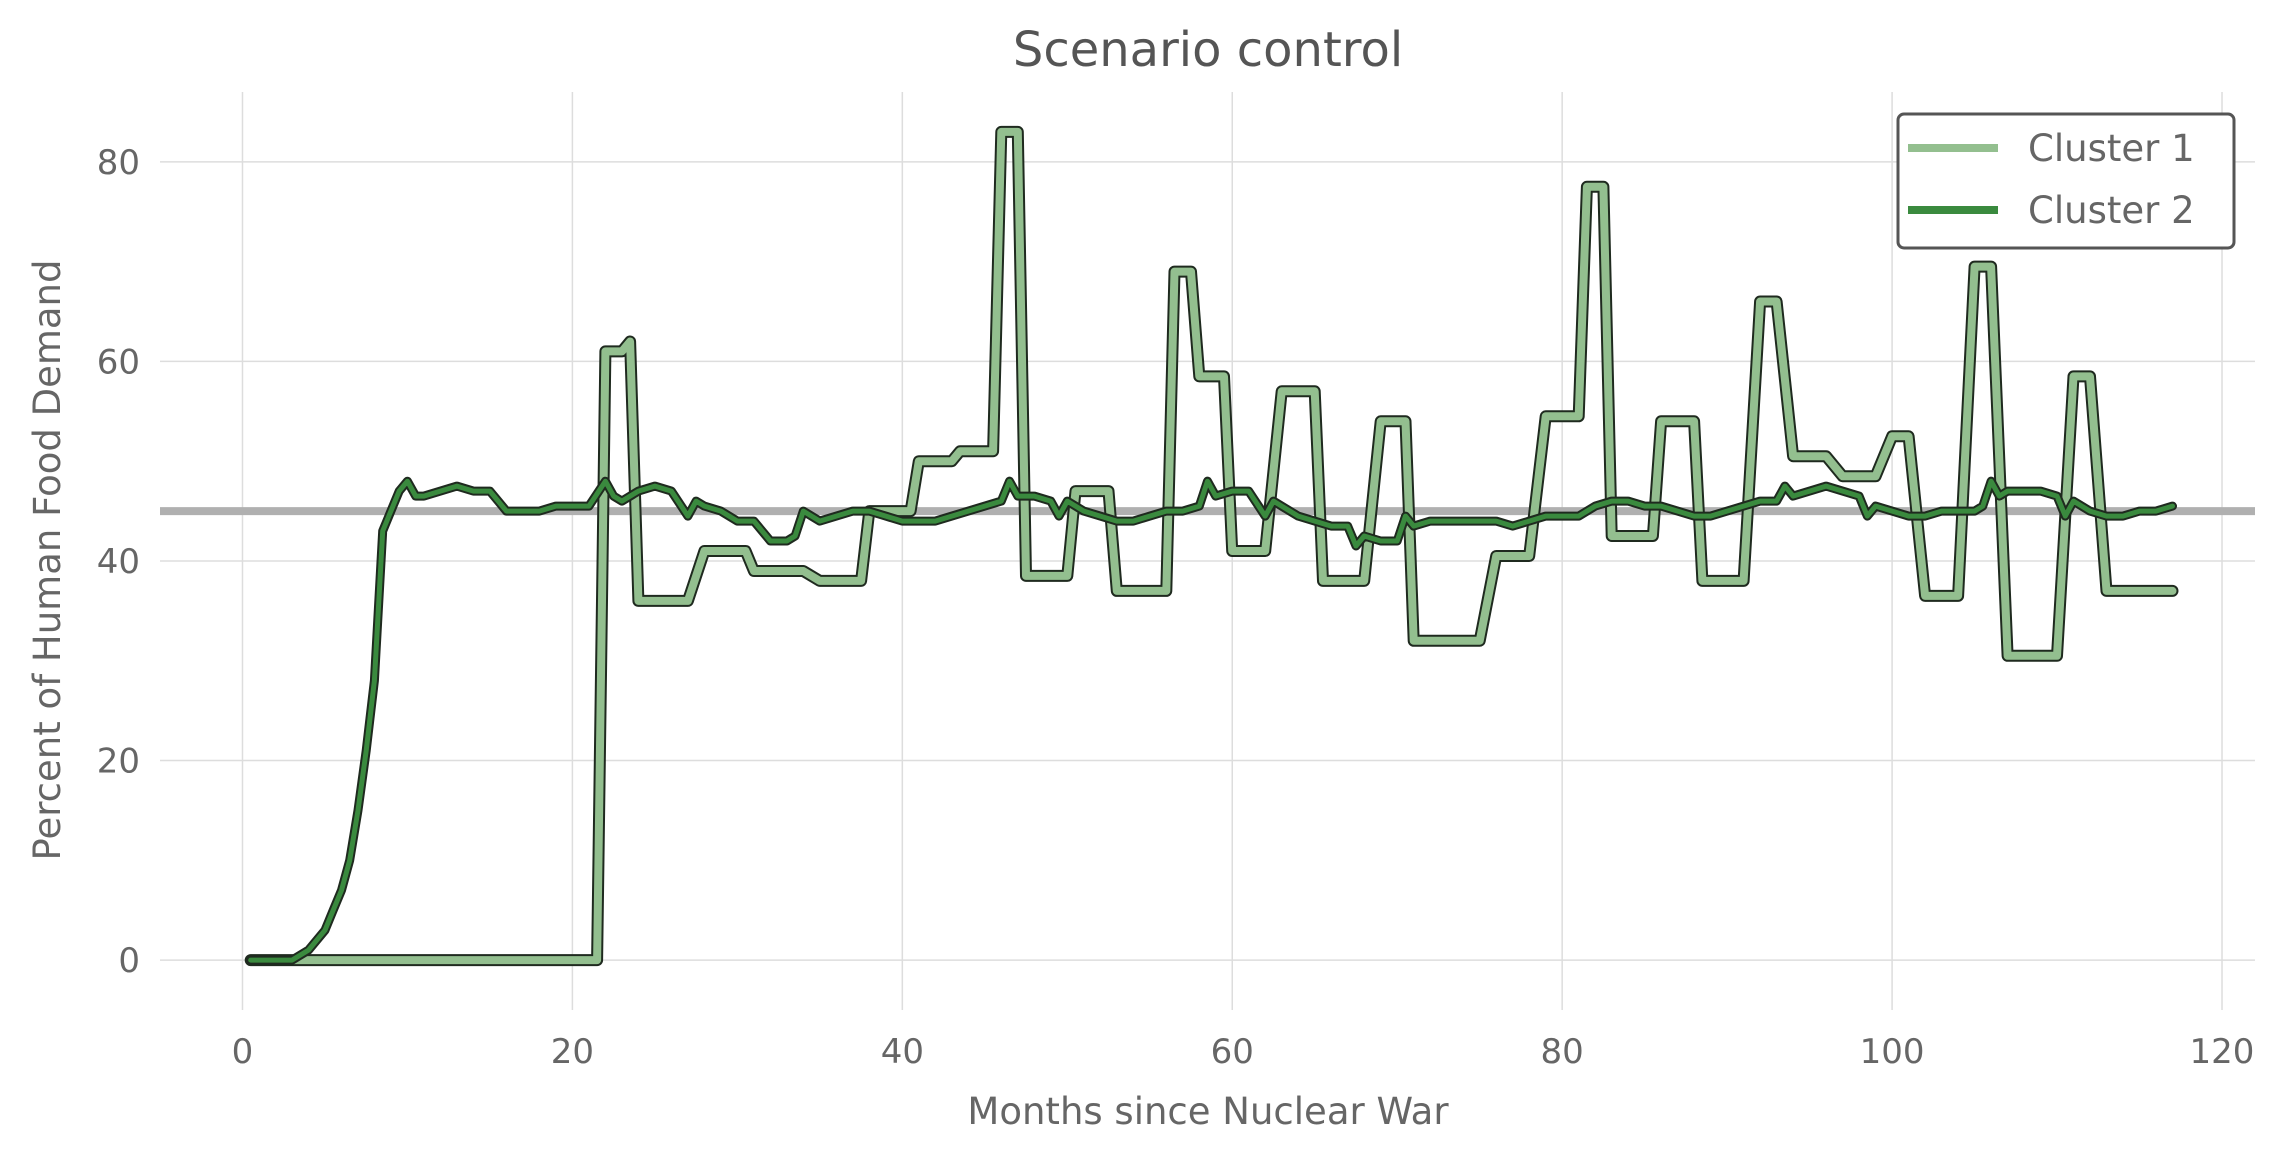 Image resolution: width=2278 pixels, height=1160 pixels. What do you see at coordinates (572, 1052) in the screenshot?
I see `x-tick-label: 20` at bounding box center [572, 1052].